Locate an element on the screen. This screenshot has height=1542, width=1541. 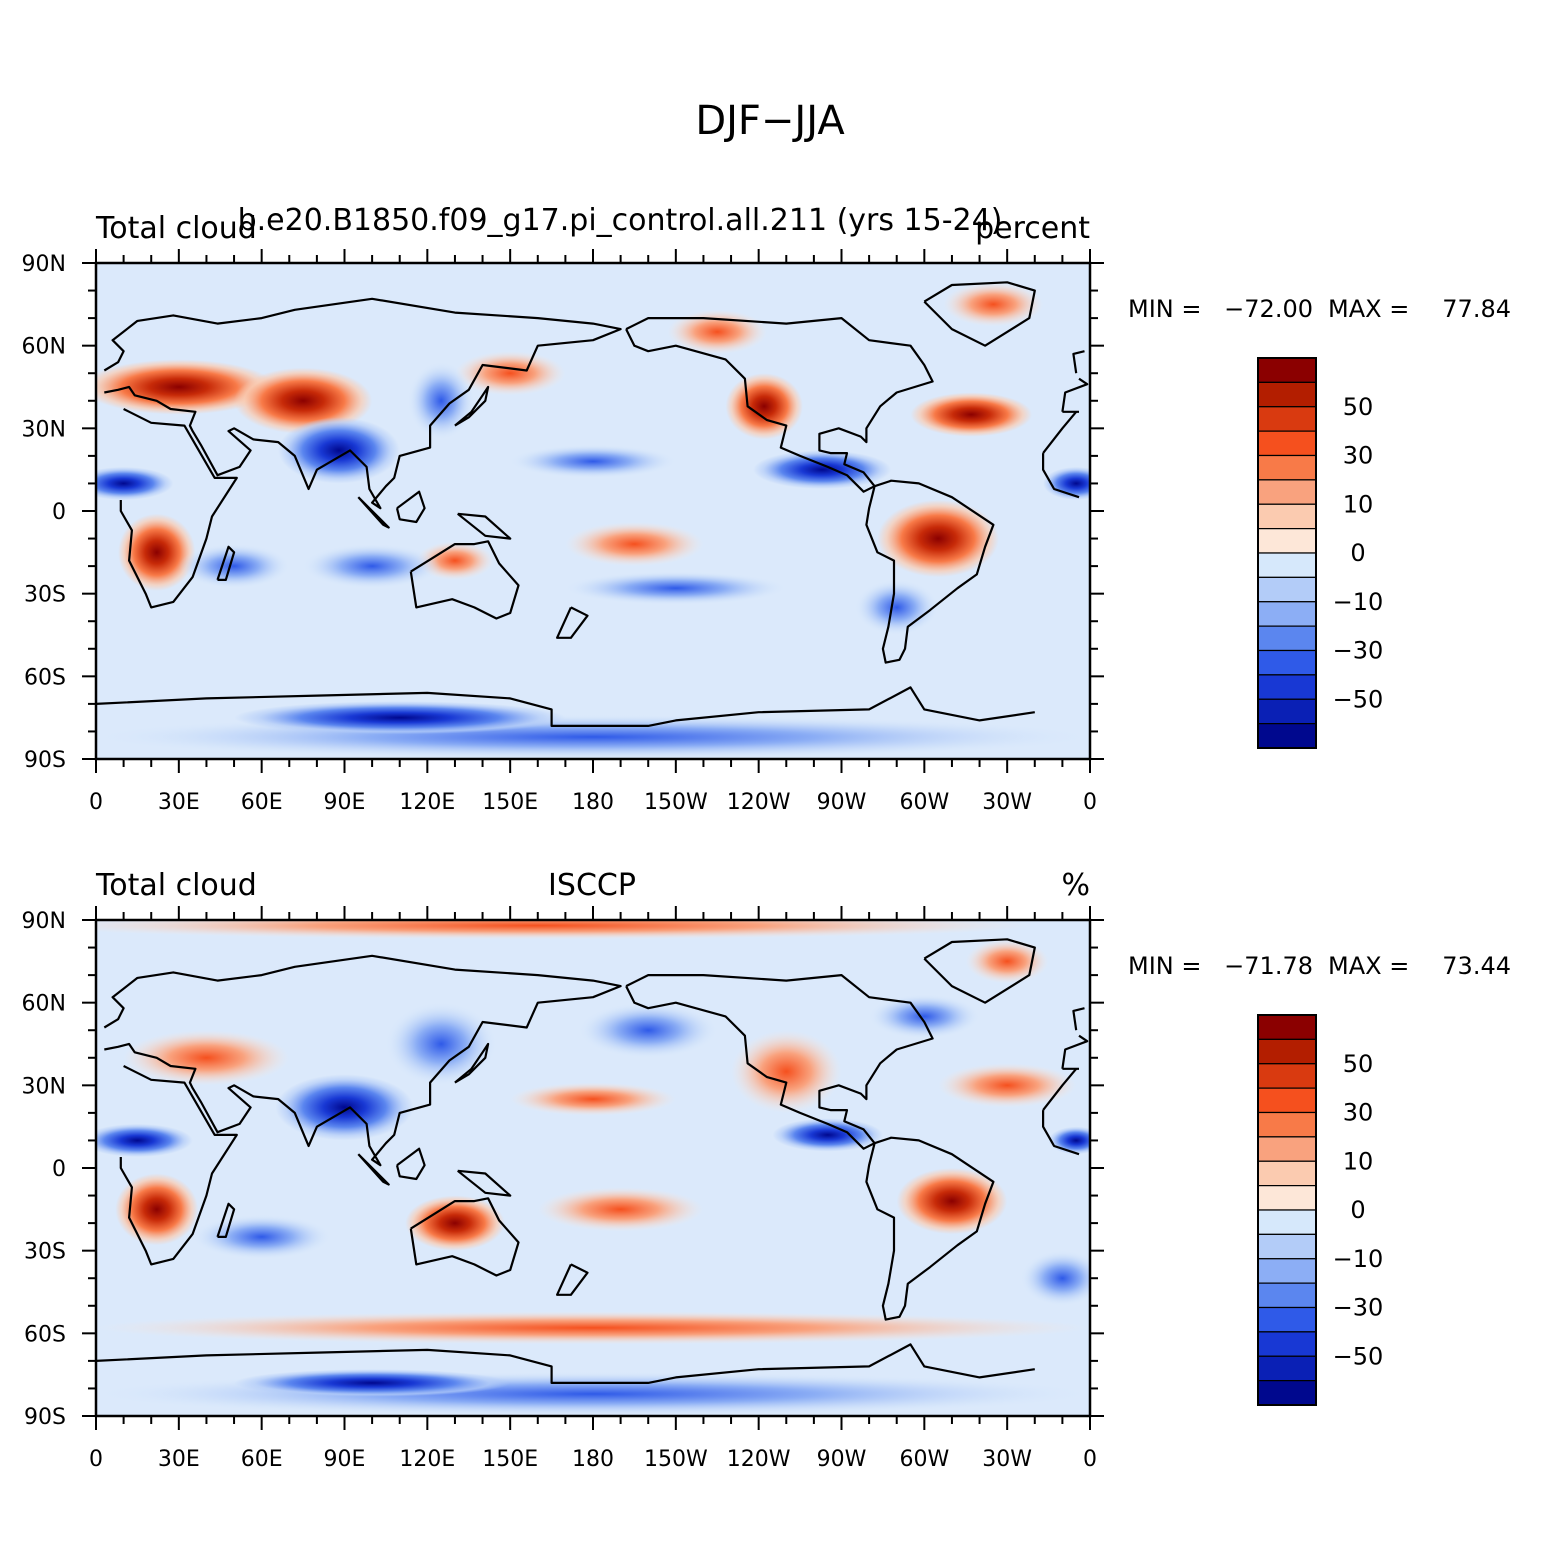
y-tick-label: 30N is located at coordinates (44, 429).